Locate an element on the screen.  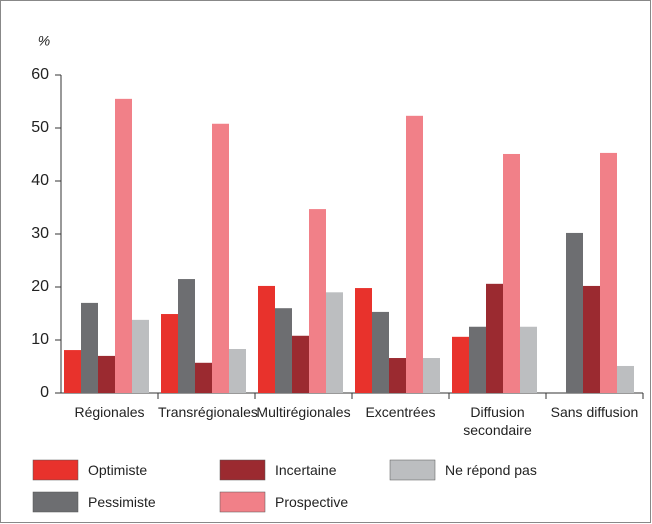
legend-label: Incertaine is located at coordinates (306, 470).